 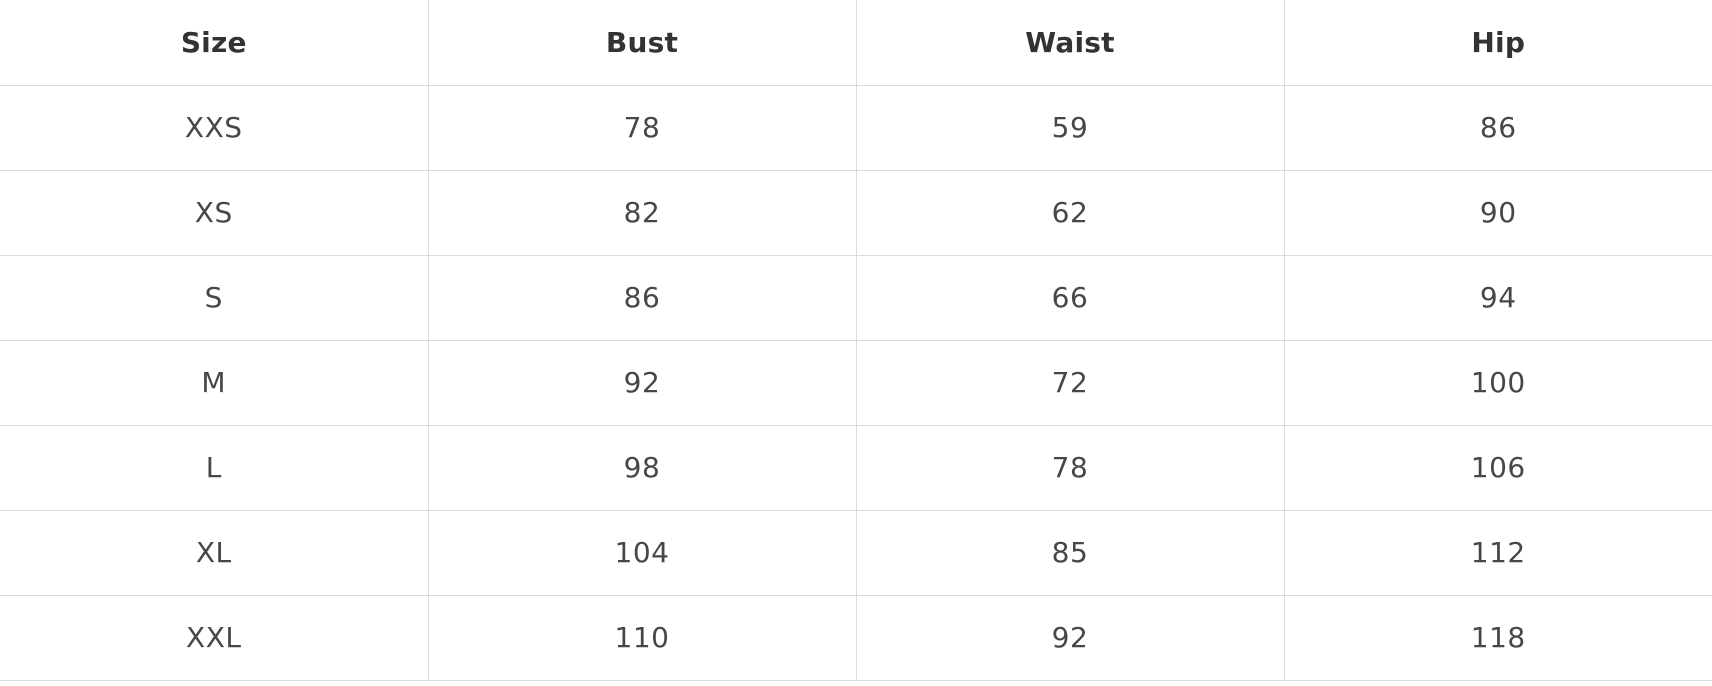 I want to click on bust-cell: 86, so click(x=642, y=298).